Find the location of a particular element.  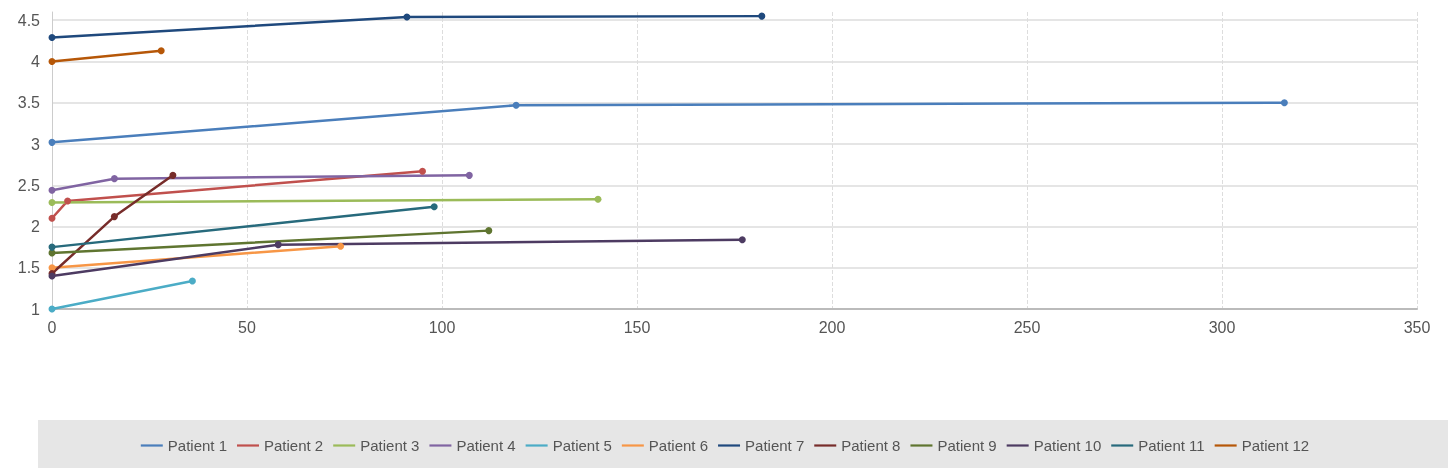

legend-label: Patient 5 is located at coordinates (582, 445).